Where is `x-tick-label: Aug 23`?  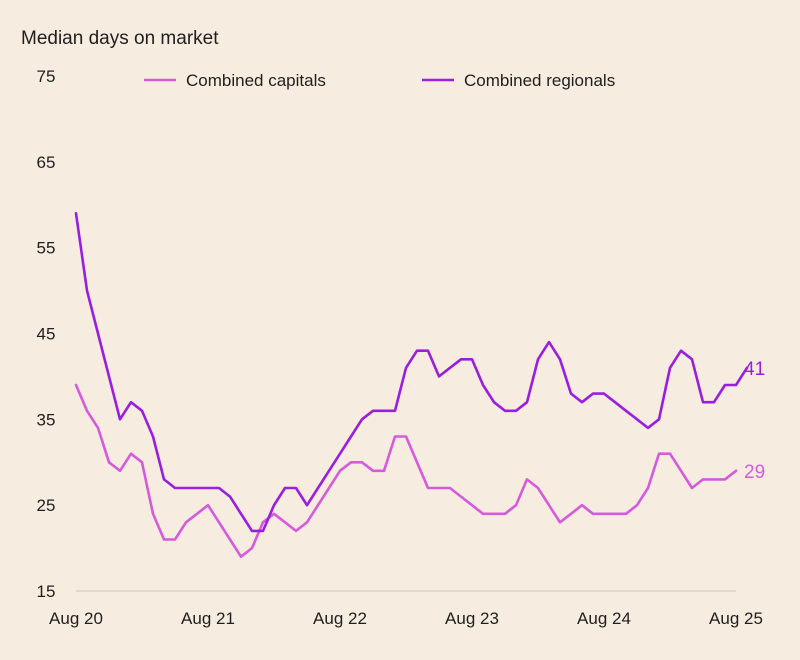
x-tick-label: Aug 23 is located at coordinates (472, 618).